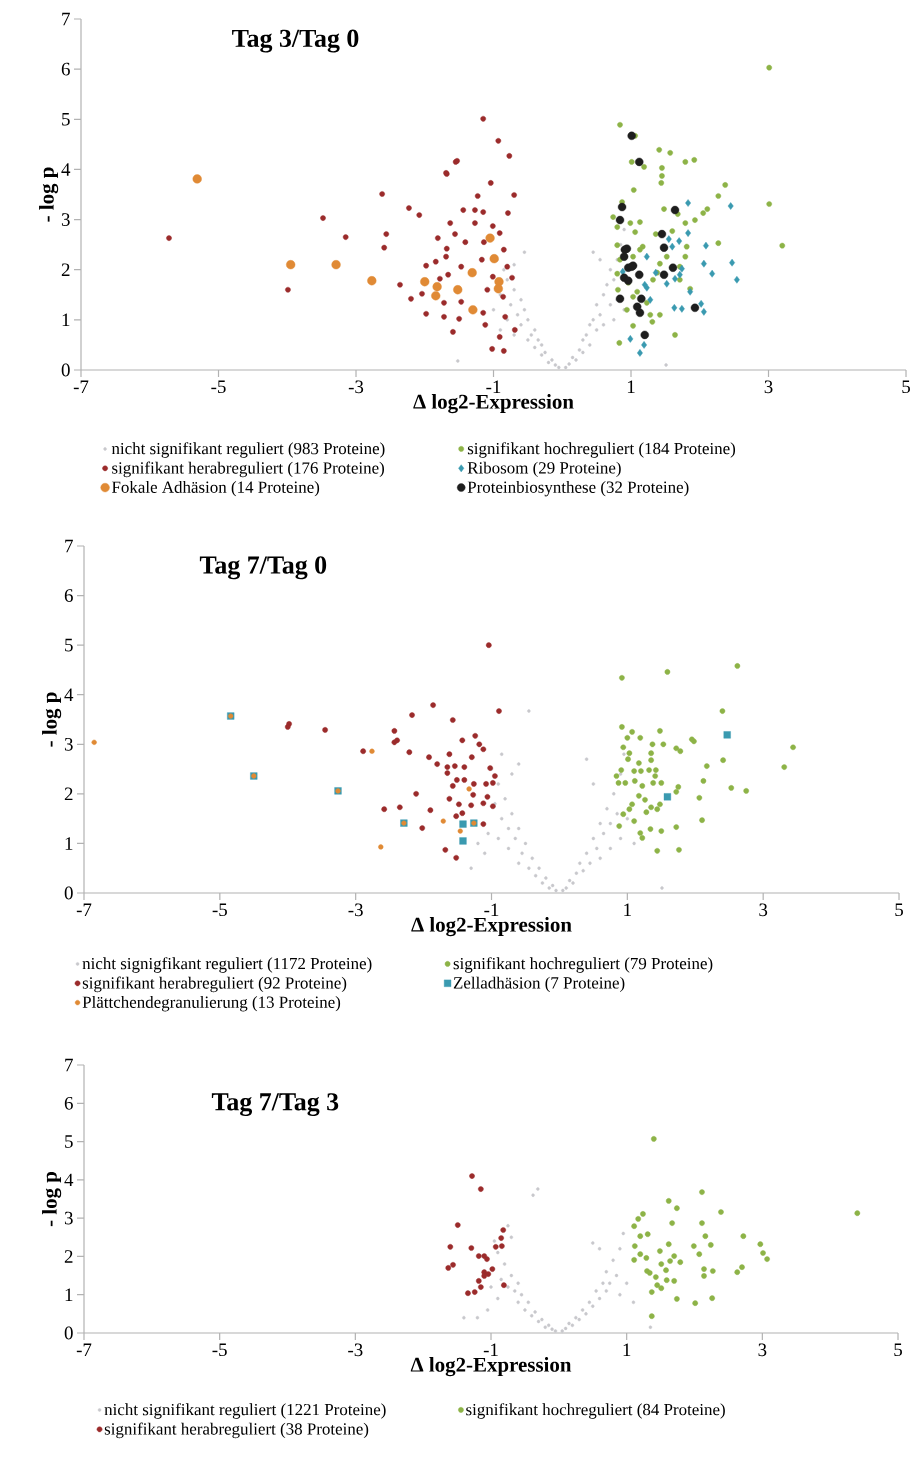 This screenshot has width=912, height=1459. Describe the element at coordinates (539, 984) in the screenshot. I see `legend-label: Zelladhäsion (7 Proteine)` at that location.